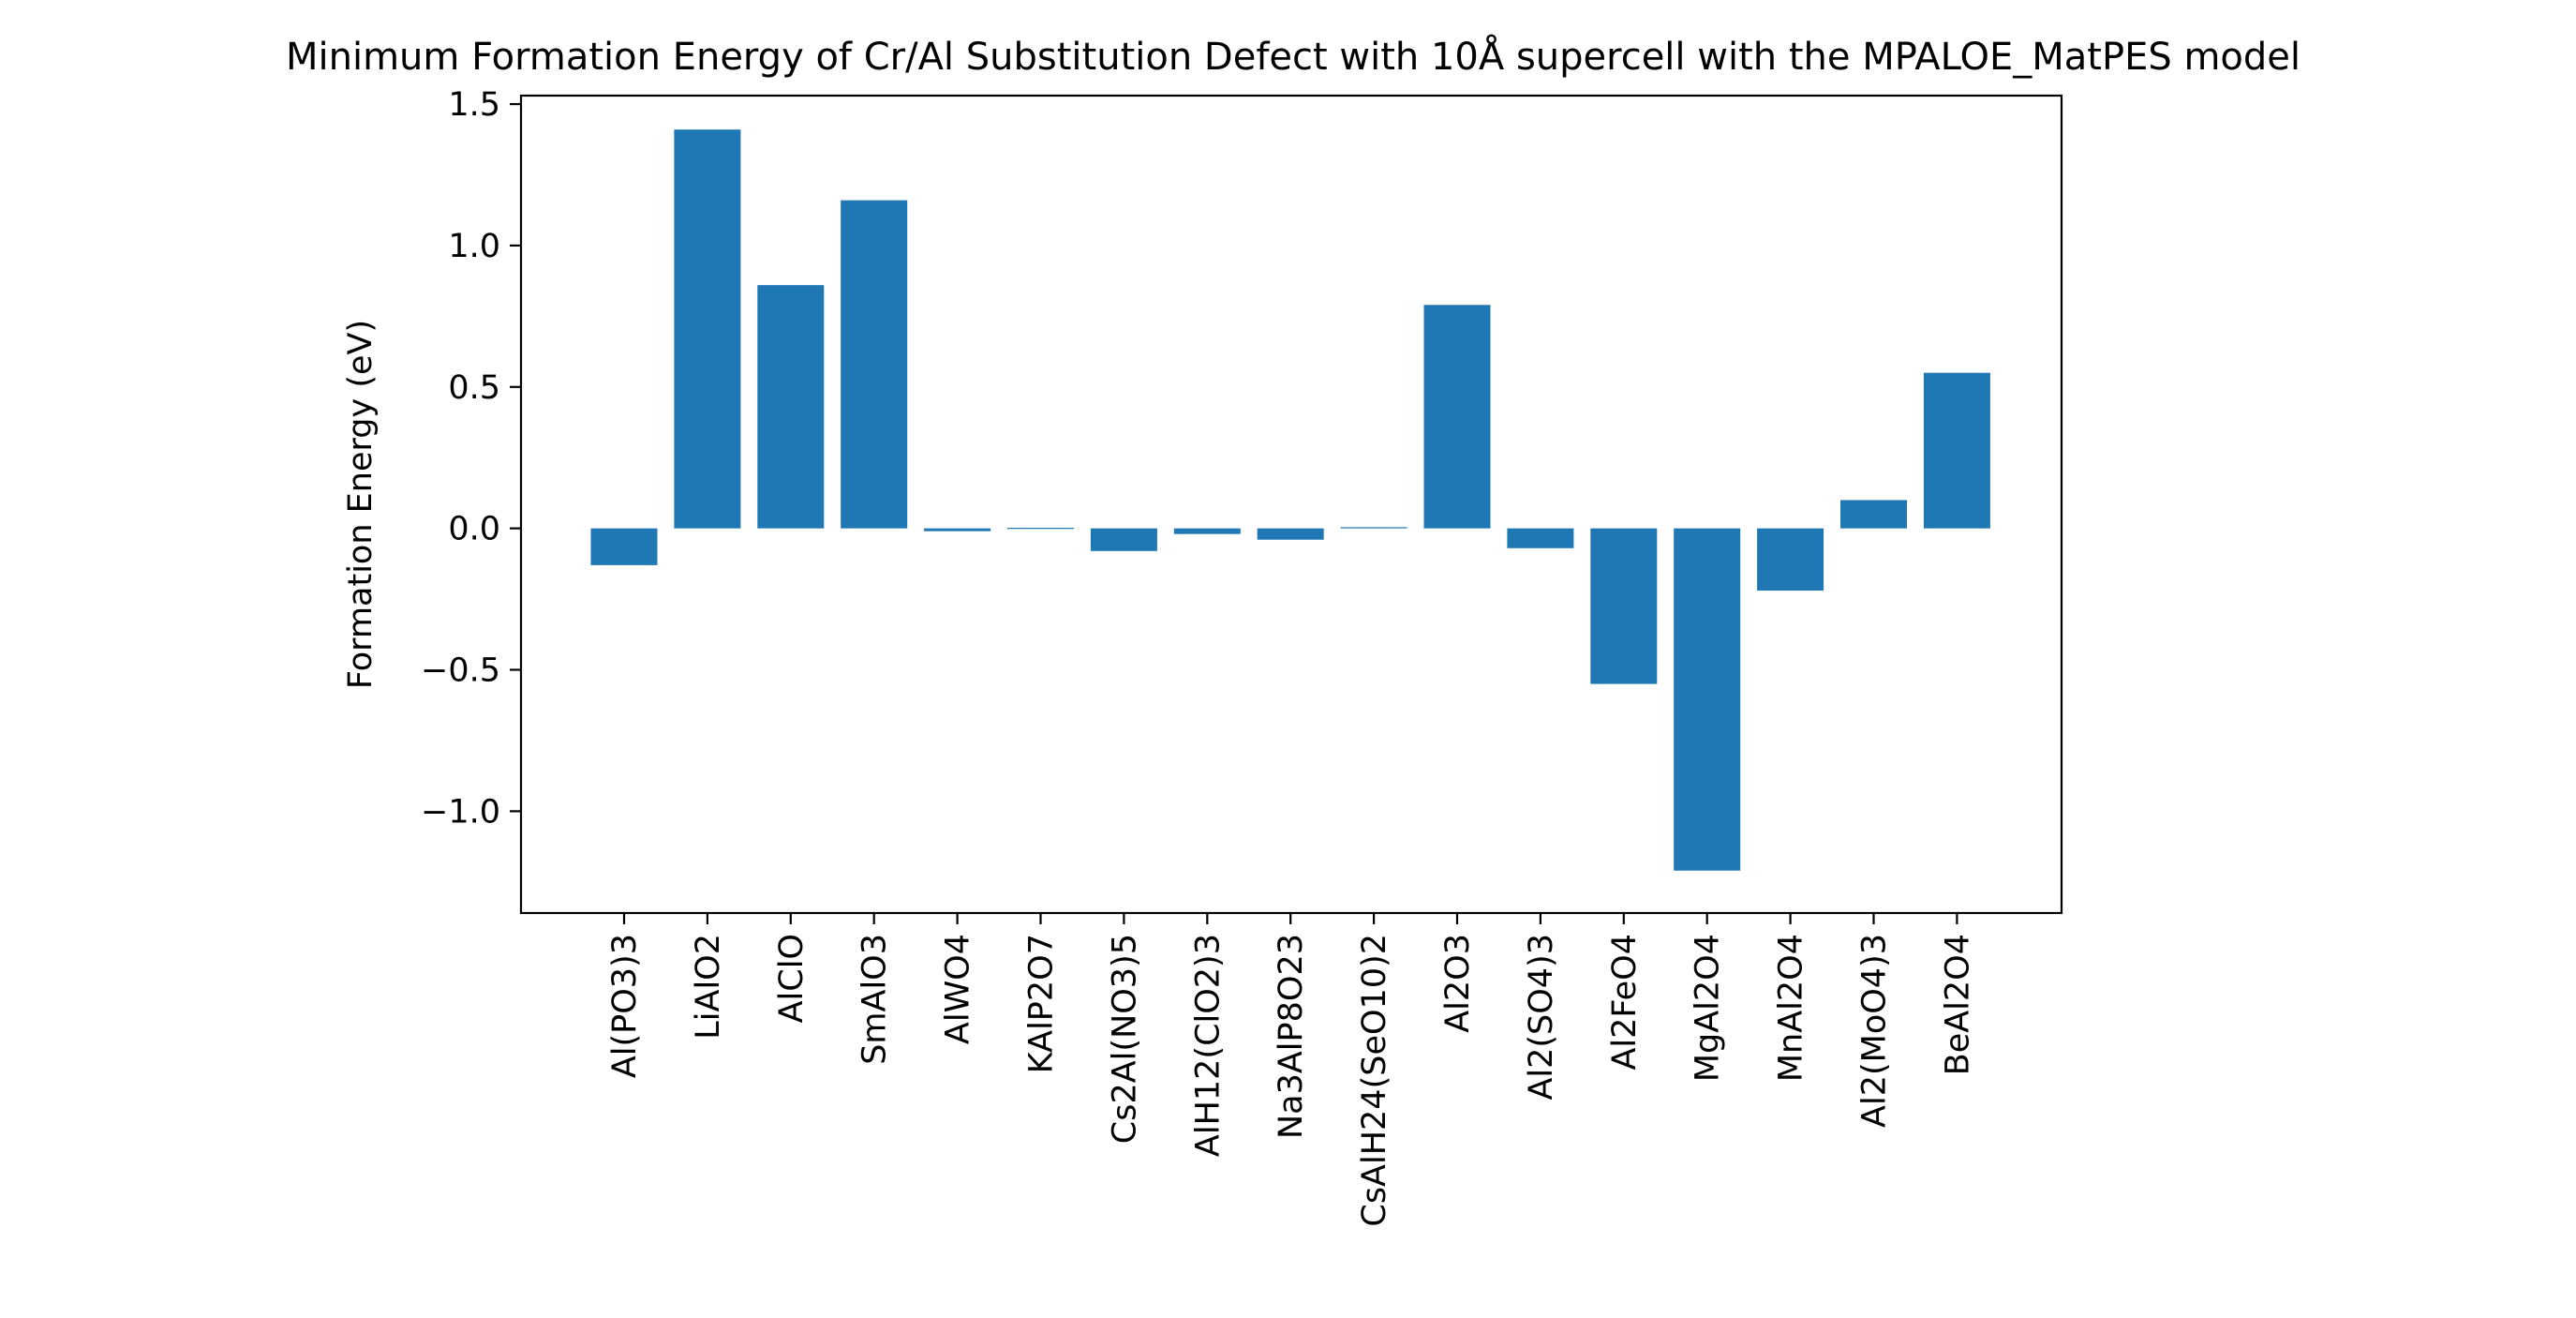 The height and width of the screenshot is (1318, 2576). What do you see at coordinates (1957, 1004) in the screenshot?
I see `x-tick-label: BeAl2O4` at bounding box center [1957, 1004].